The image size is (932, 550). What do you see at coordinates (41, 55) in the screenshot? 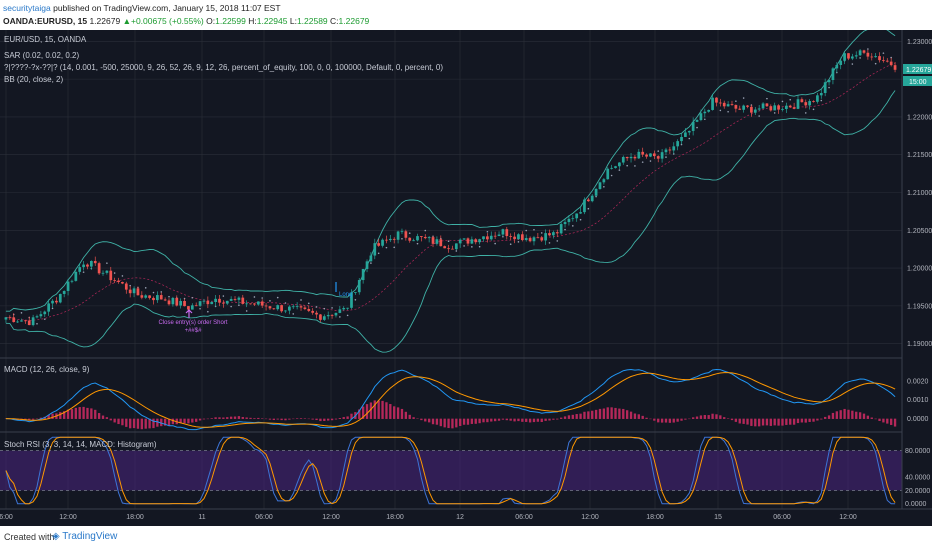
I see `legend-sar: SAR (0.02, 0.02, 0.2)` at bounding box center [41, 55].